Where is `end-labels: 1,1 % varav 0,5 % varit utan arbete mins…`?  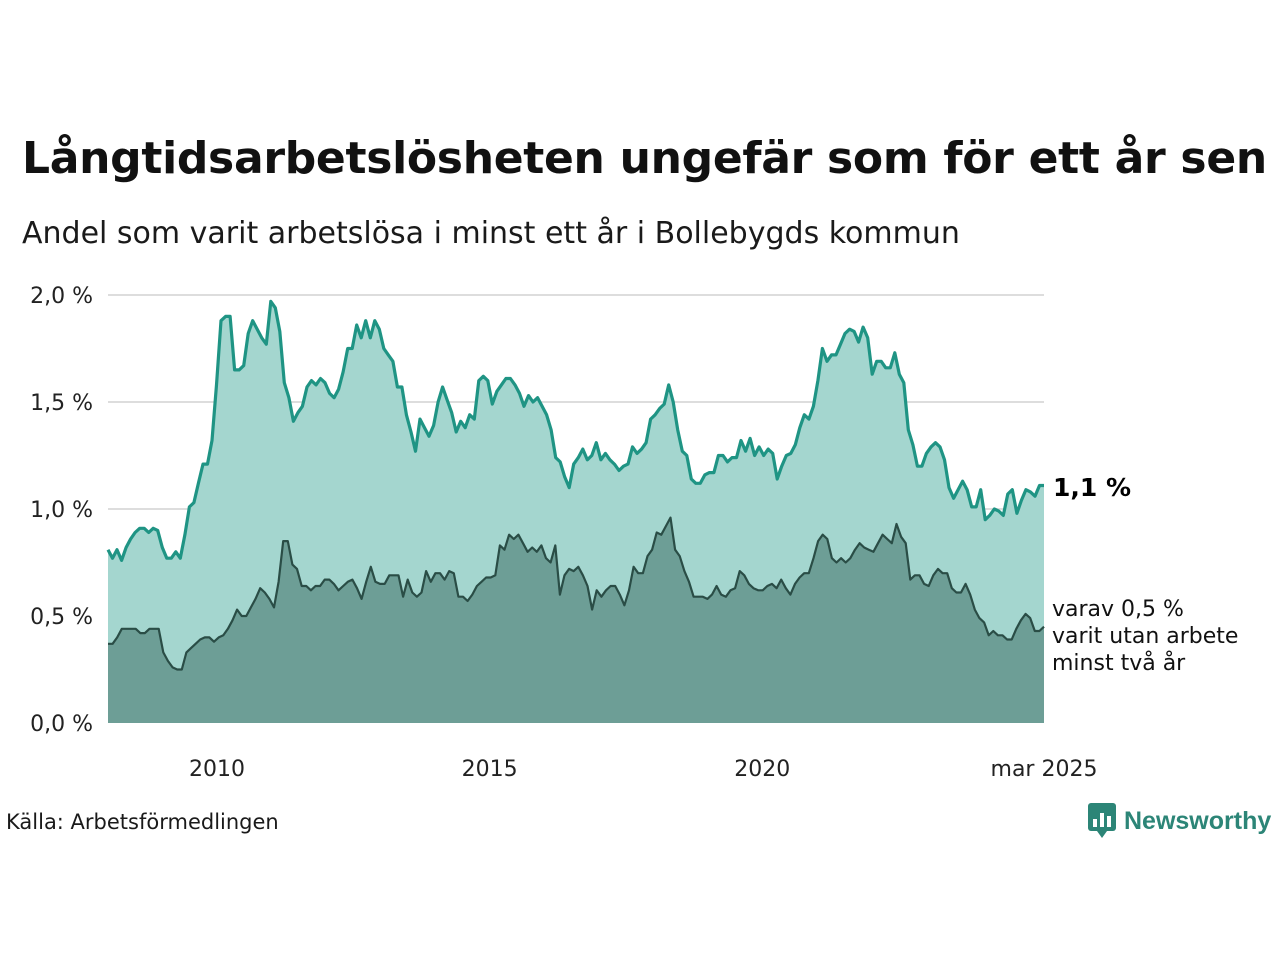 end-labels: 1,1 % varav 0,5 % varit utan arbete mins… is located at coordinates (1145, 574).